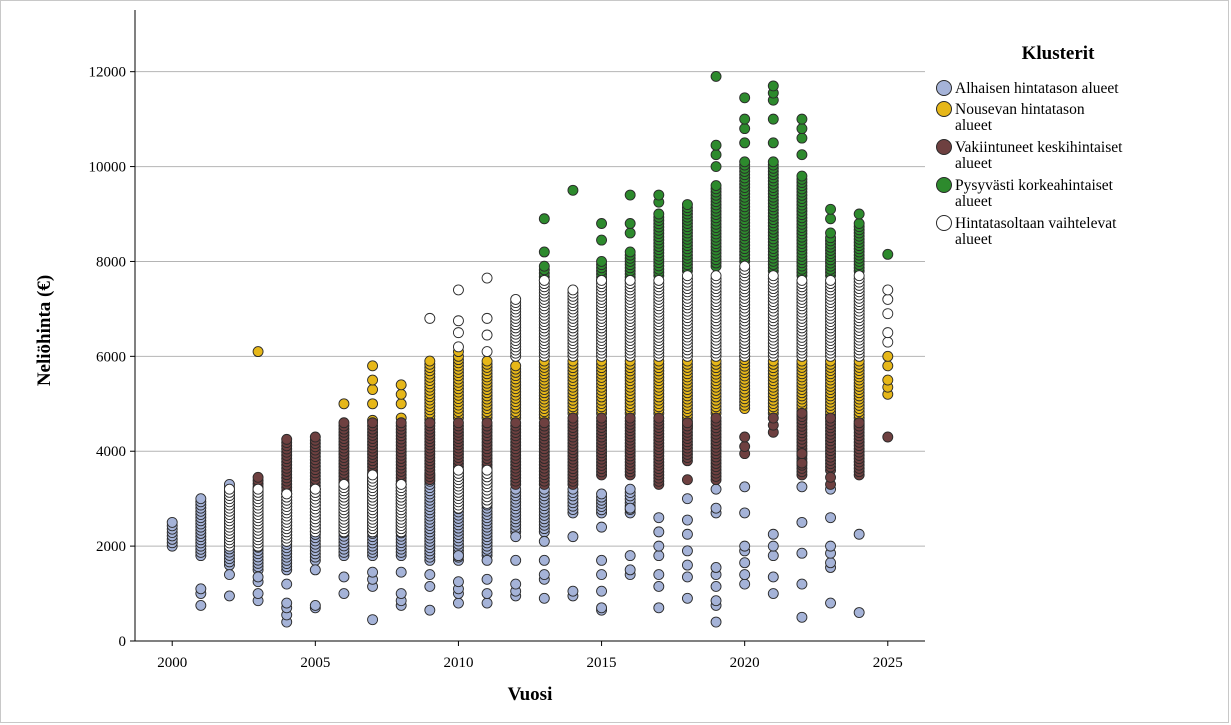 The image size is (1231, 725). Describe the element at coordinates (111, 262) in the screenshot. I see `y-tick-label: 8000` at that location.